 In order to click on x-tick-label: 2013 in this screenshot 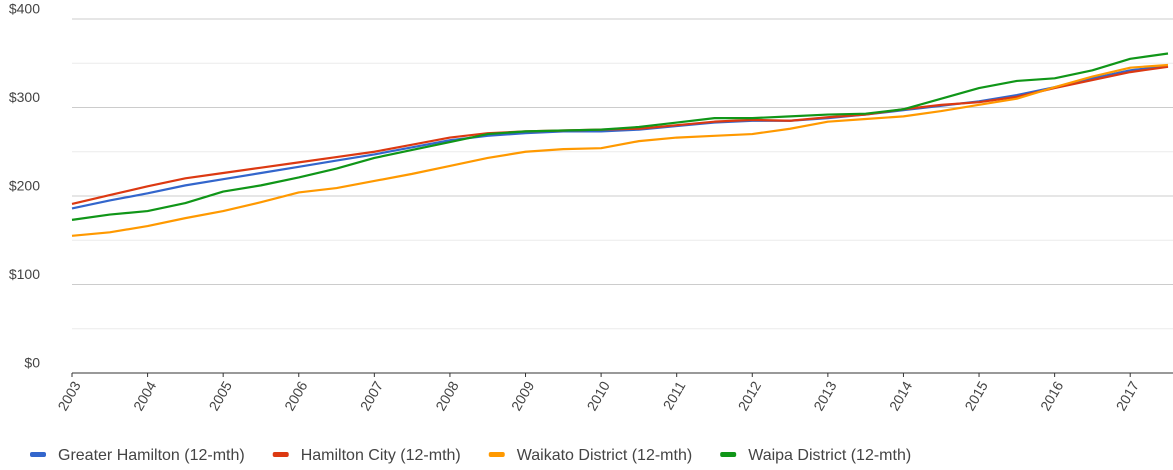, I will do `click(825, 395)`.